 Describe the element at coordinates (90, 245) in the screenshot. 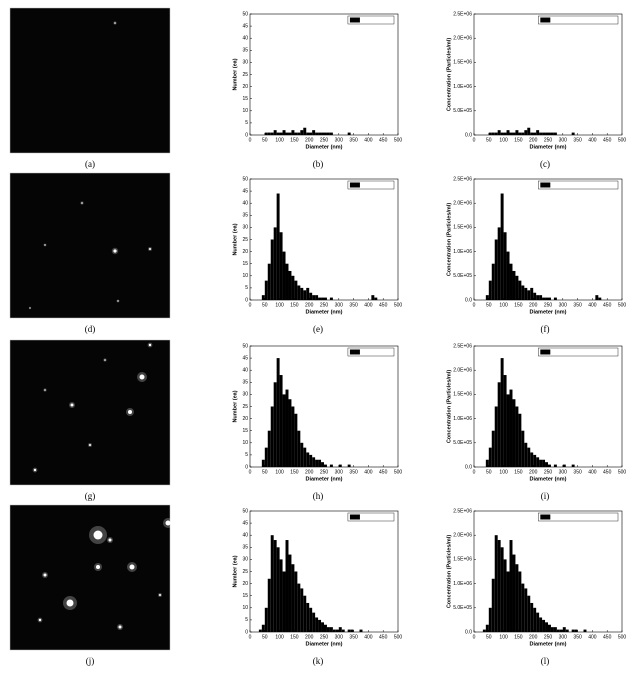

I see `micrograph` at that location.